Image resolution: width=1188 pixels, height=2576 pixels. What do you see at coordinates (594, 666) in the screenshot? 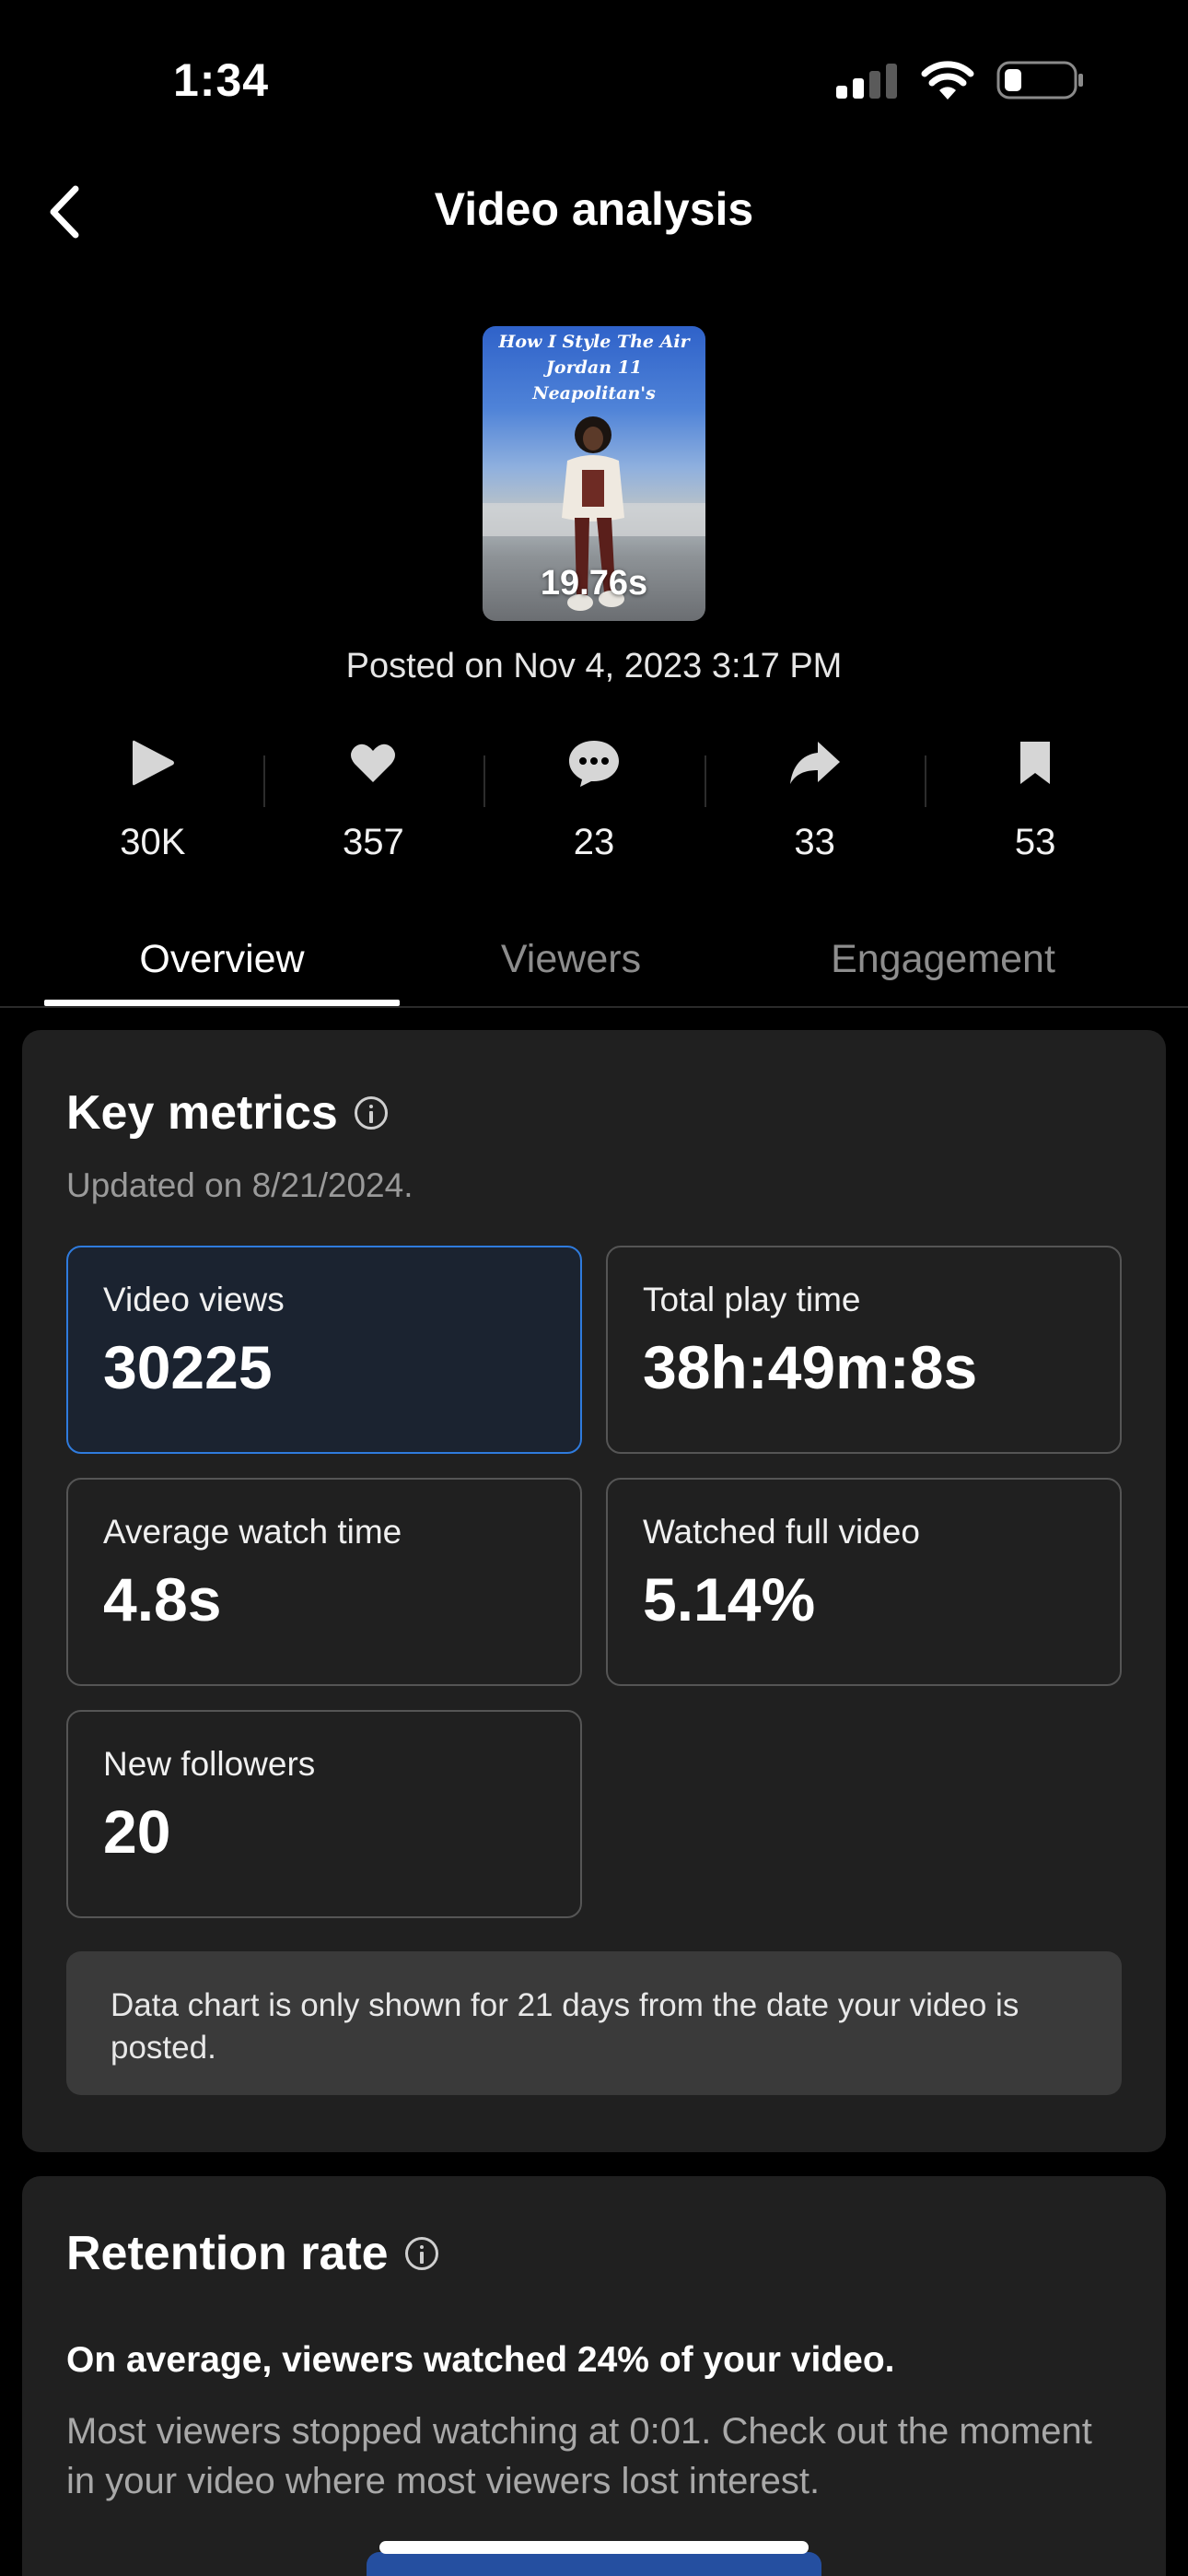
I see `posted-date: Posted on Nov 4, 2023 3:17 PM` at bounding box center [594, 666].